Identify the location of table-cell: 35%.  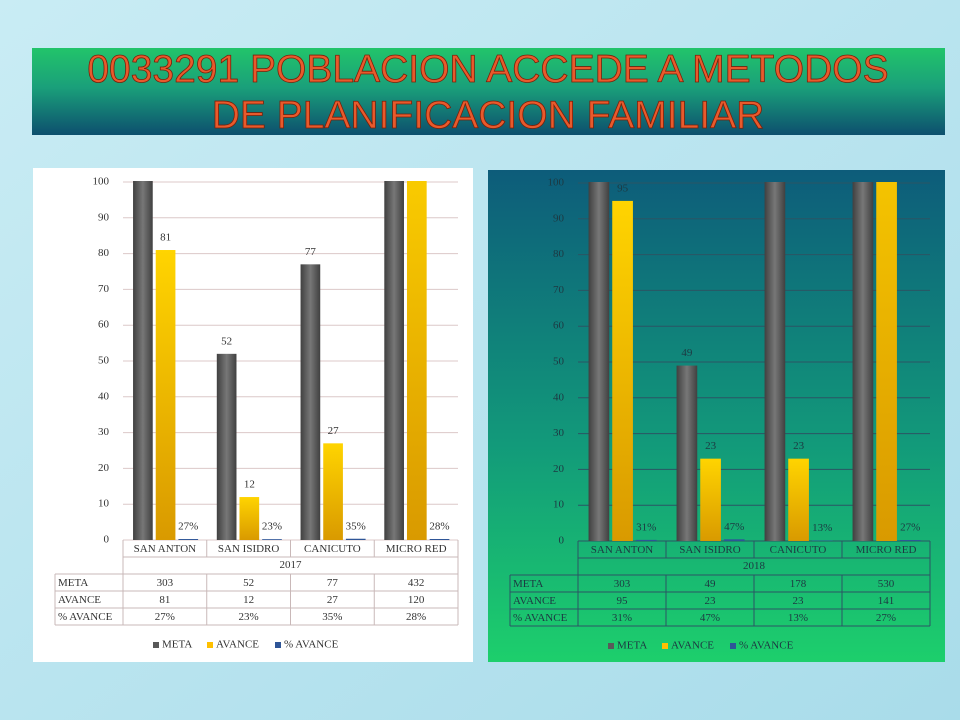
(332, 617).